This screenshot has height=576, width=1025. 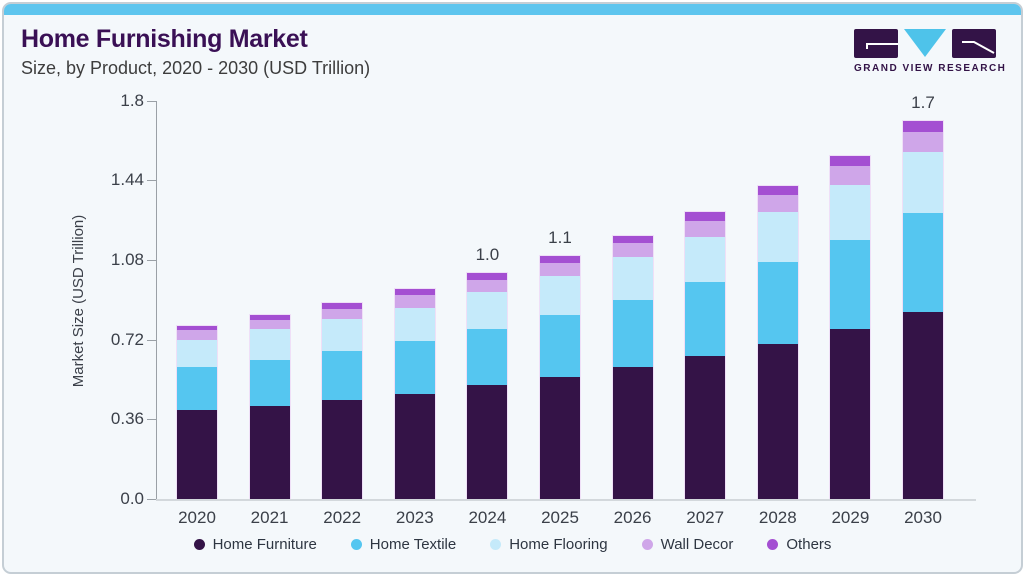 I want to click on y-tick-label: 0.72, so click(x=127, y=339).